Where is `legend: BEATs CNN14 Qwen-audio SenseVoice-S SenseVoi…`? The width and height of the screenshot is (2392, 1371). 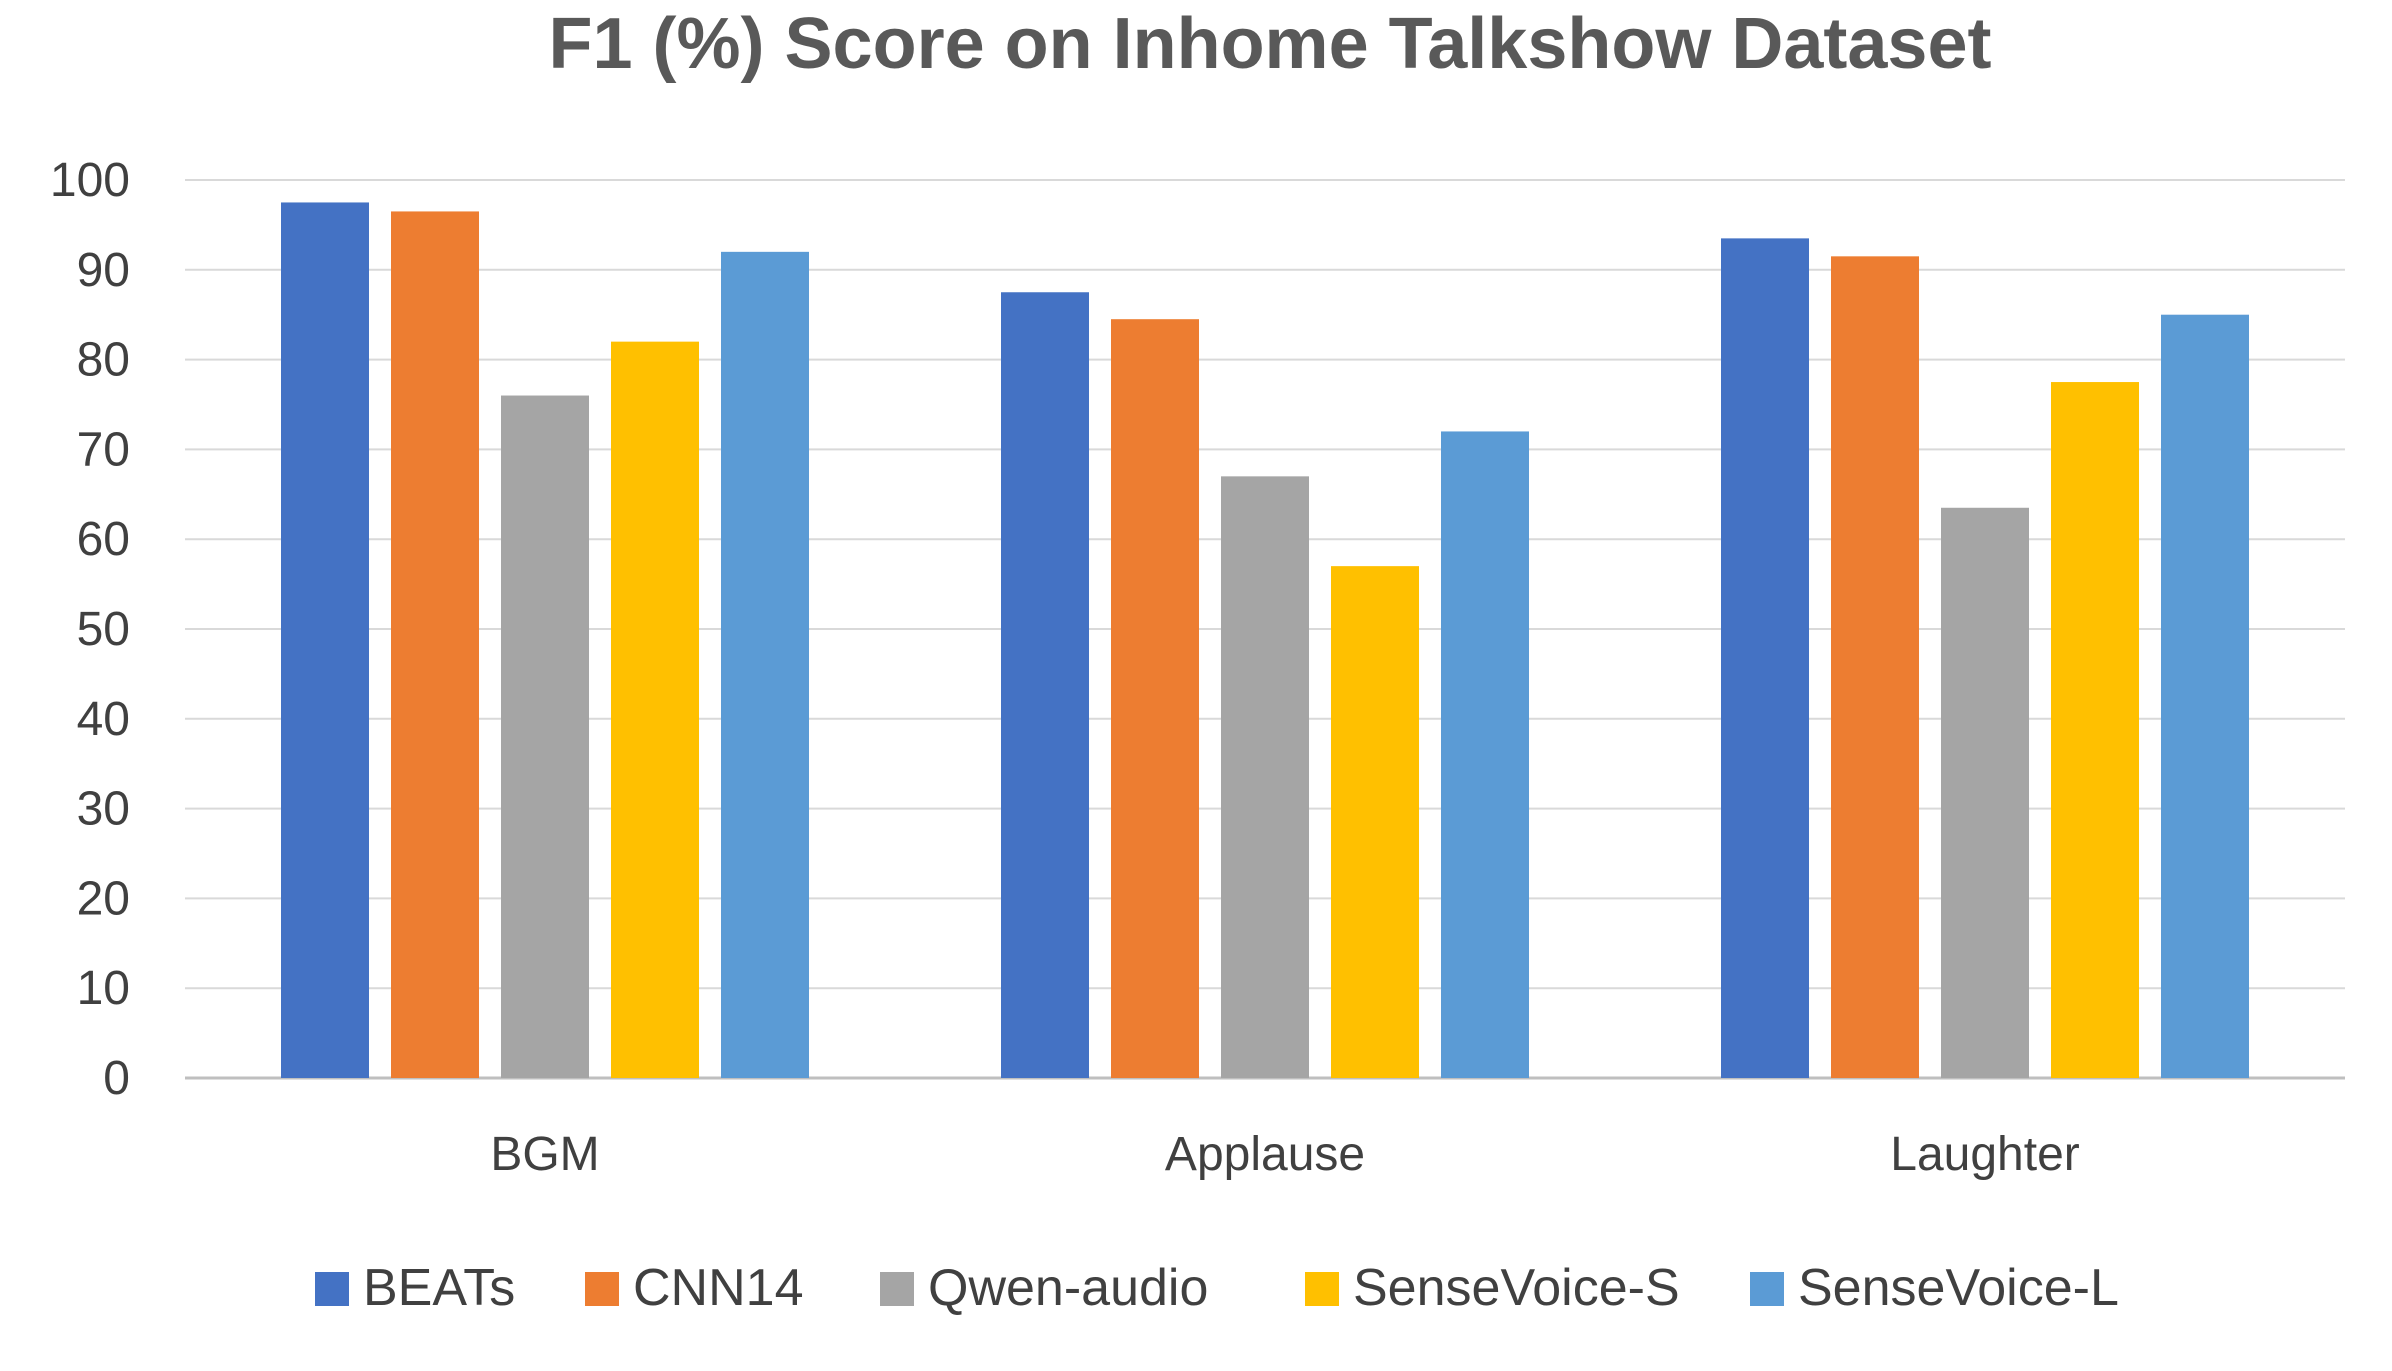 legend: BEATs CNN14 Qwen-audio SenseVoice-S SenseVoi… is located at coordinates (1217, 1288).